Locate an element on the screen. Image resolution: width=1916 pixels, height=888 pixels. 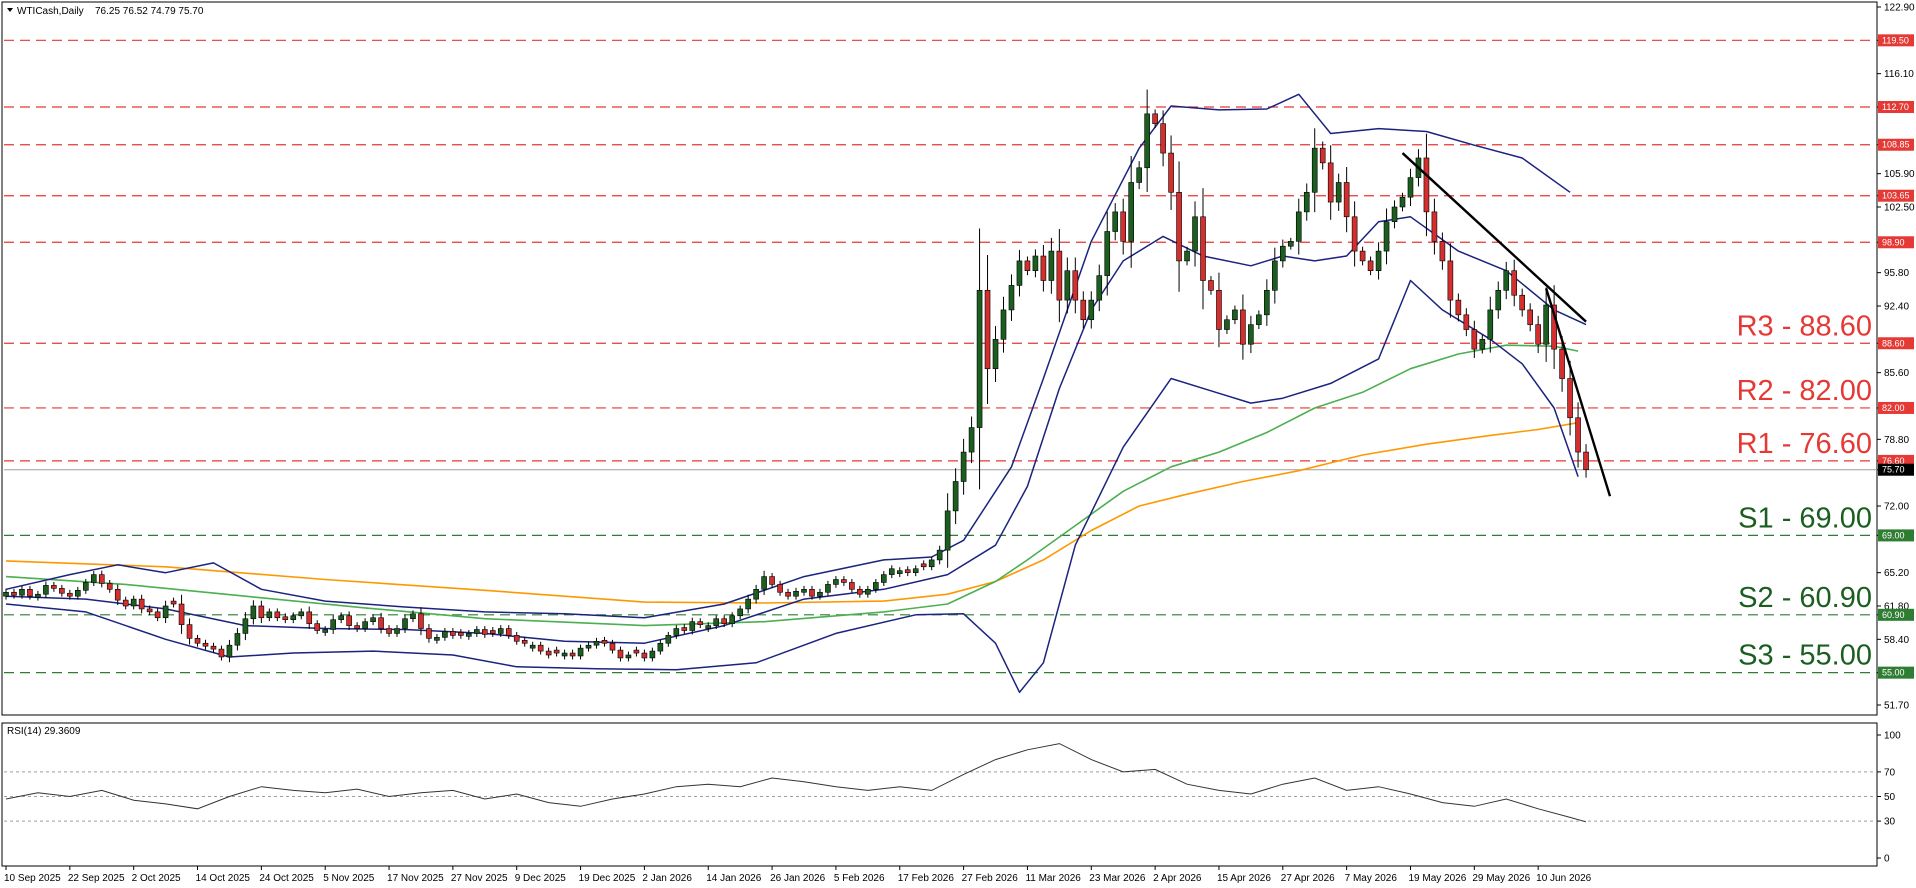
level-tag-label: 98.90 is located at coordinates (1893, 242).